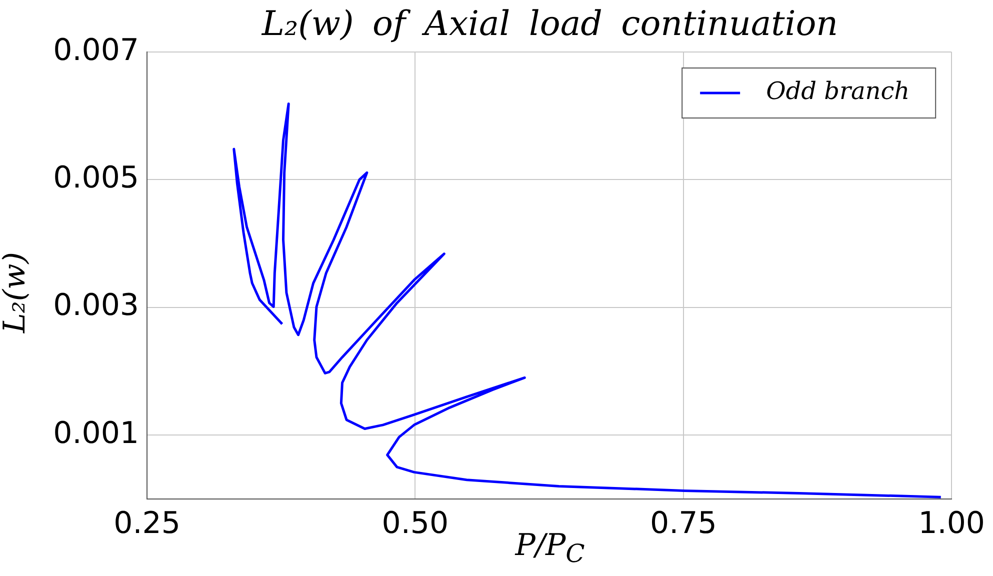 The image size is (993, 576). What do you see at coordinates (550, 548) in the screenshot?
I see `x-axis-title: P/P$_{C}$` at bounding box center [550, 548].